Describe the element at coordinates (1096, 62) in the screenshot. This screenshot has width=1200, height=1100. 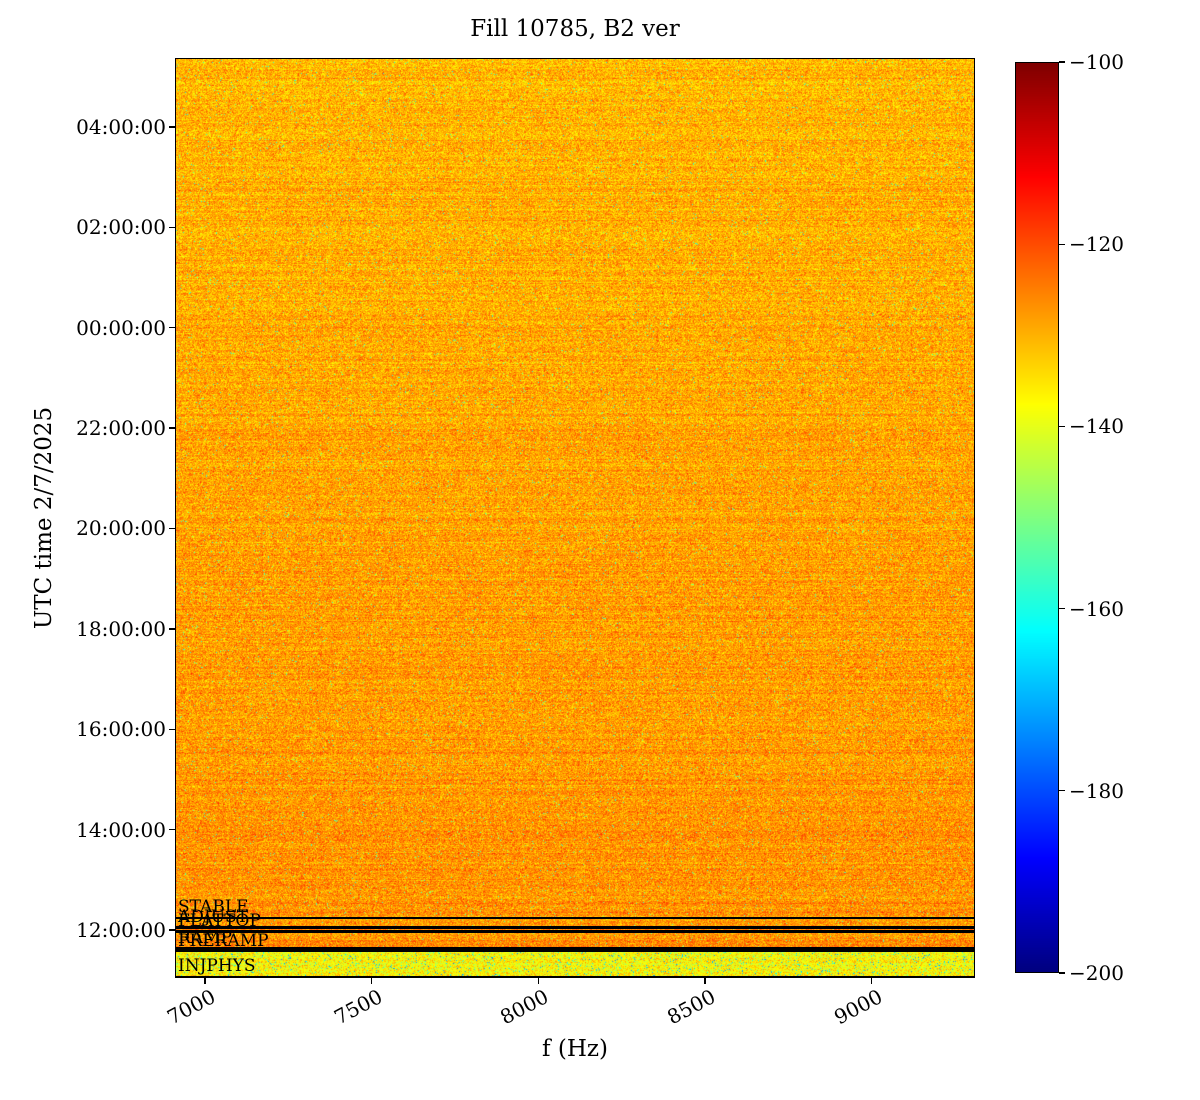
I see `colorbar-tick-label: −100` at that location.